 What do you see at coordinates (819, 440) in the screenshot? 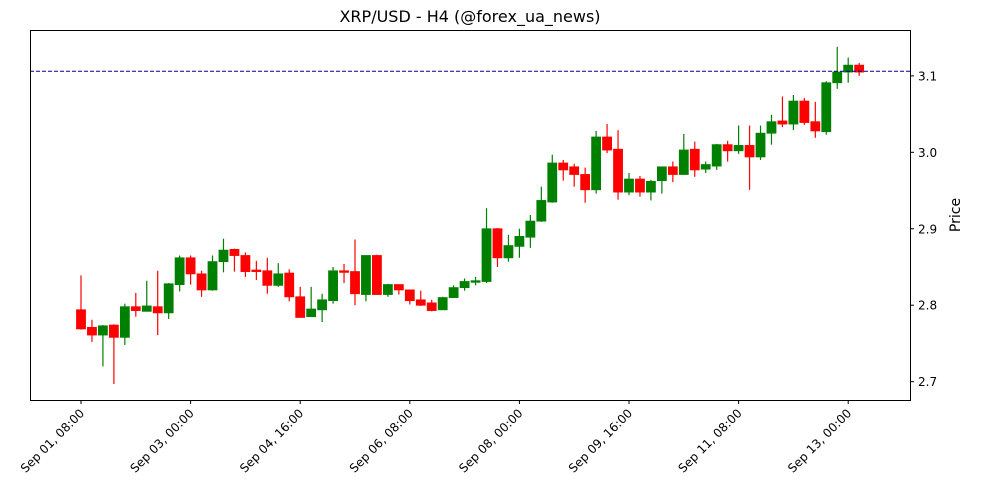
I see `x-tick-label: Sep 13, 00:00` at bounding box center [819, 440].